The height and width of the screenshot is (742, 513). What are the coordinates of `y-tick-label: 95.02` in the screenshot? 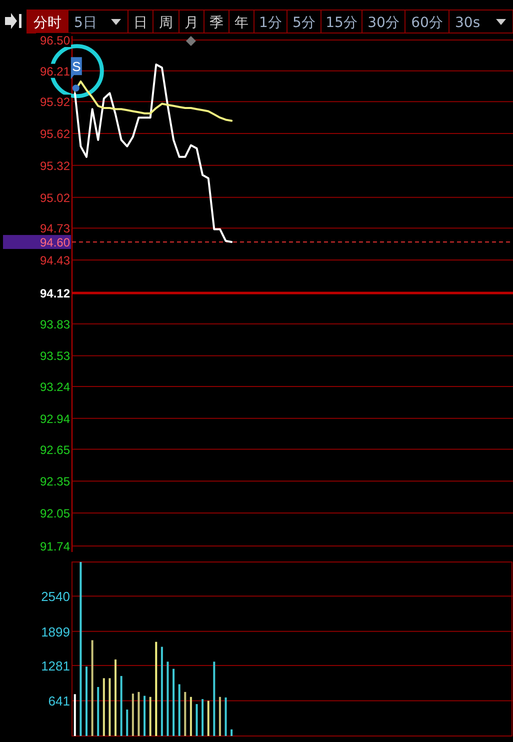 It's located at (55, 197).